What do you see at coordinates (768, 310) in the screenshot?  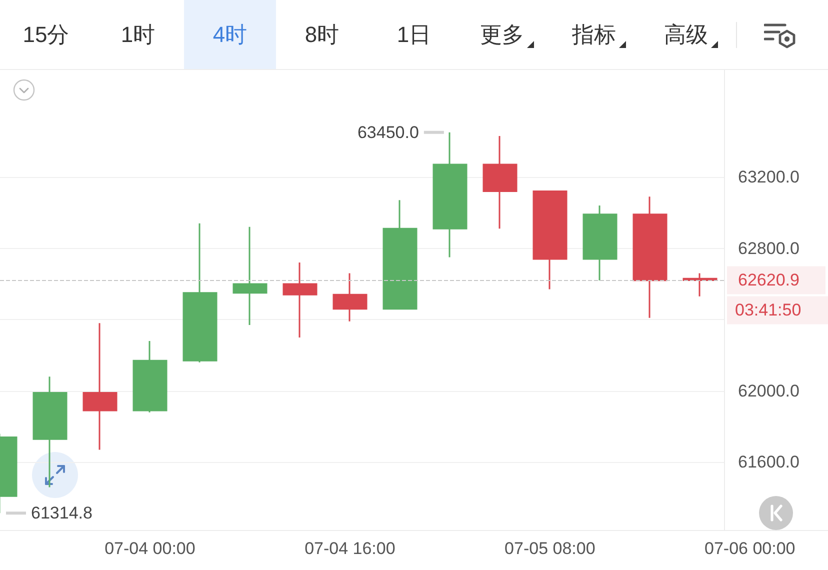 I see `annotation: 03:41:50` at bounding box center [768, 310].